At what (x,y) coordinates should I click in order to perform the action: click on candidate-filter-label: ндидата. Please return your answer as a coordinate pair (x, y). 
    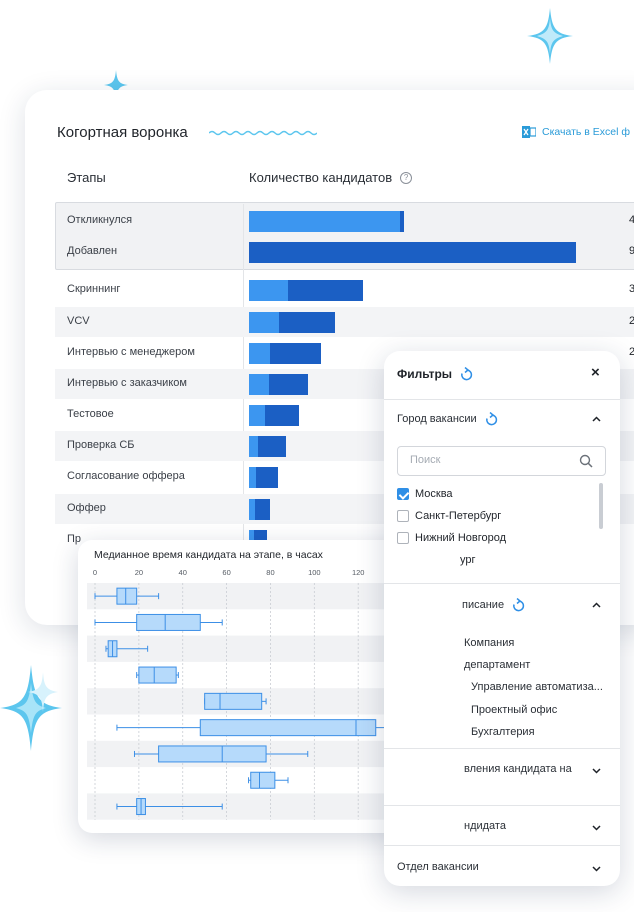
    Looking at the image, I should click on (485, 826).